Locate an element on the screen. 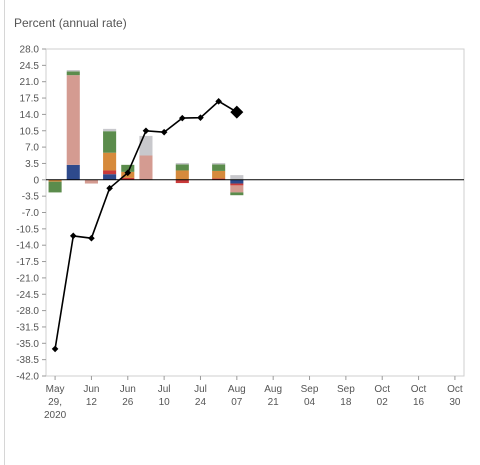 The width and height of the screenshot is (480, 465). x-tick-label: 12 is located at coordinates (92, 402).